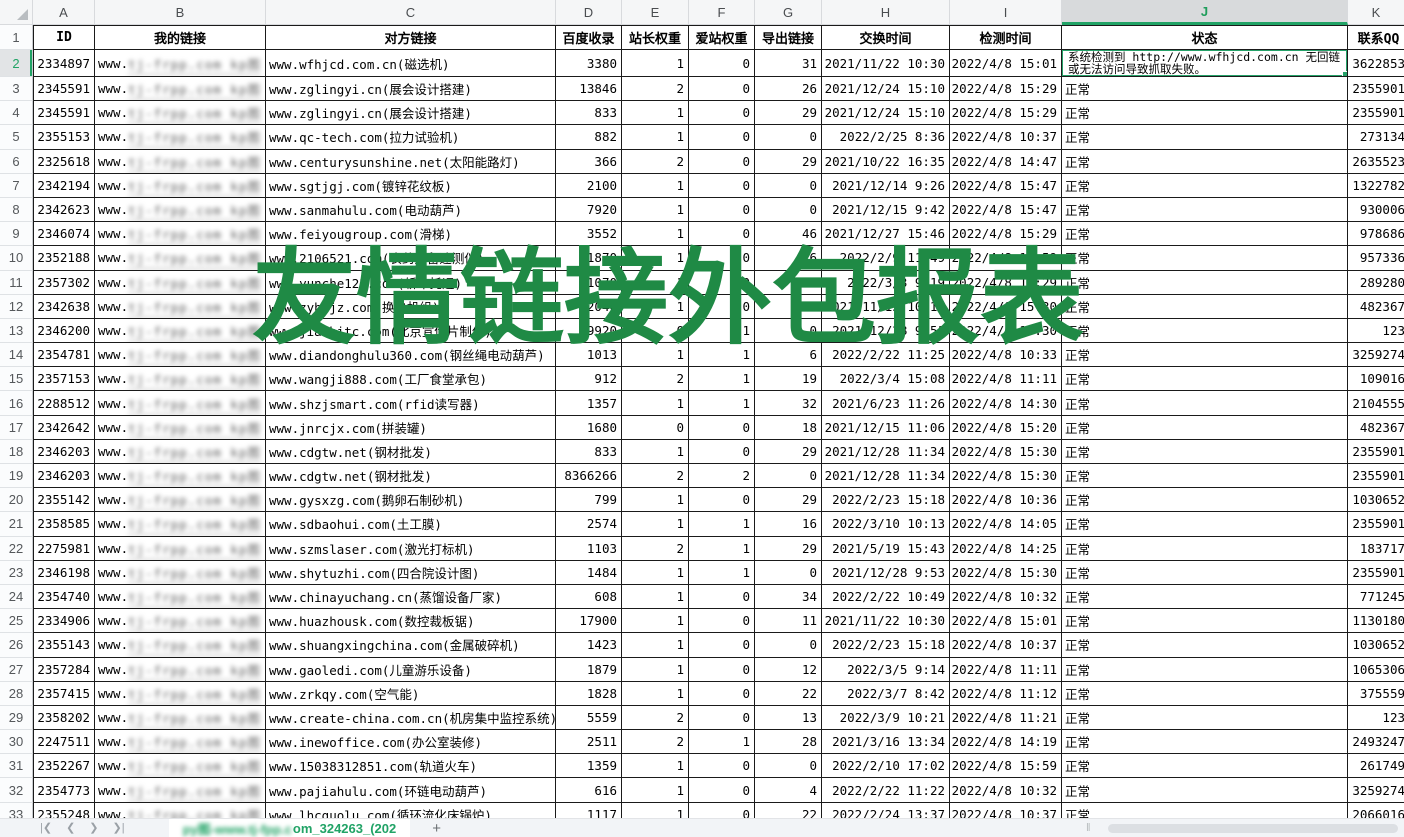 The image size is (1404, 837). What do you see at coordinates (722, 572) in the screenshot?
I see `cell-F23: 1` at bounding box center [722, 572].